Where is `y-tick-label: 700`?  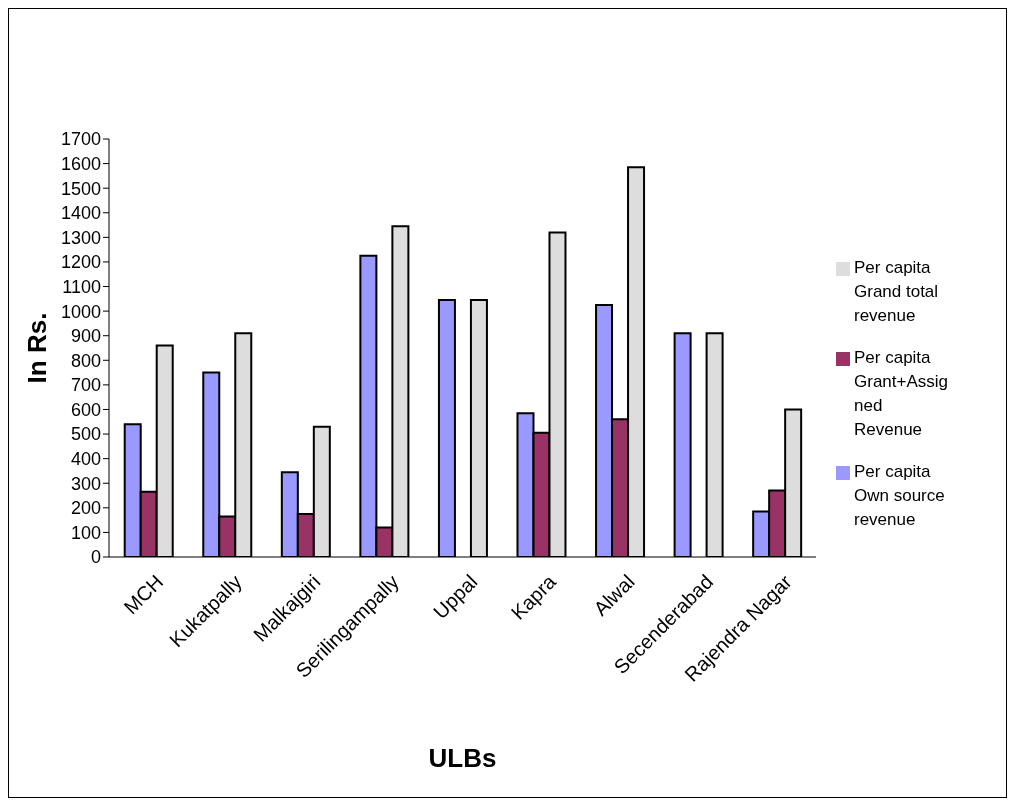 y-tick-label: 700 is located at coordinates (85, 385).